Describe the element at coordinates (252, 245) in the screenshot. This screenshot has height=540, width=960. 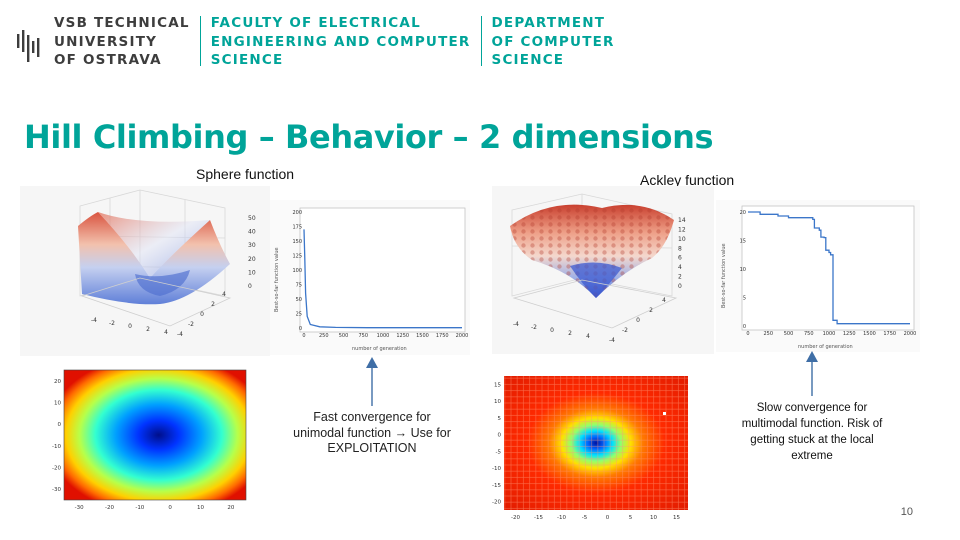
I see `z-tick-label: 30` at that location.